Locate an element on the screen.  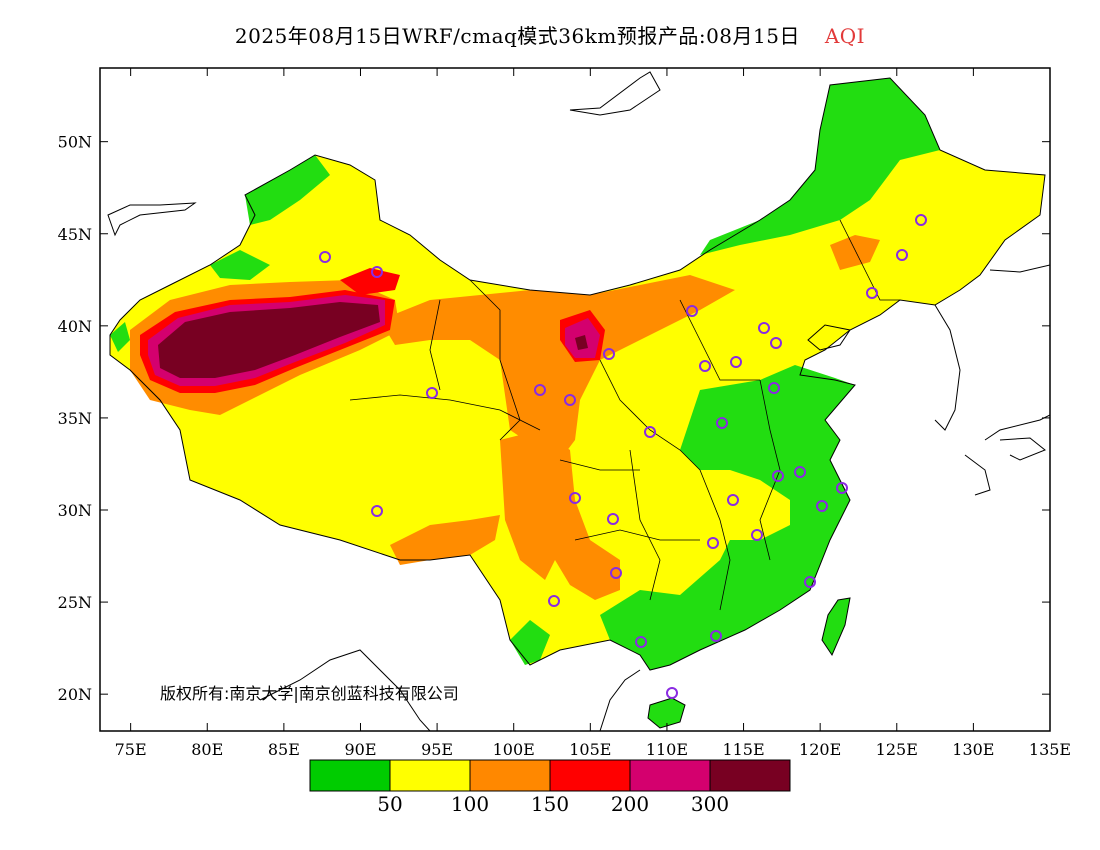
lon-tick-label: 135E is located at coordinates (1050, 749).